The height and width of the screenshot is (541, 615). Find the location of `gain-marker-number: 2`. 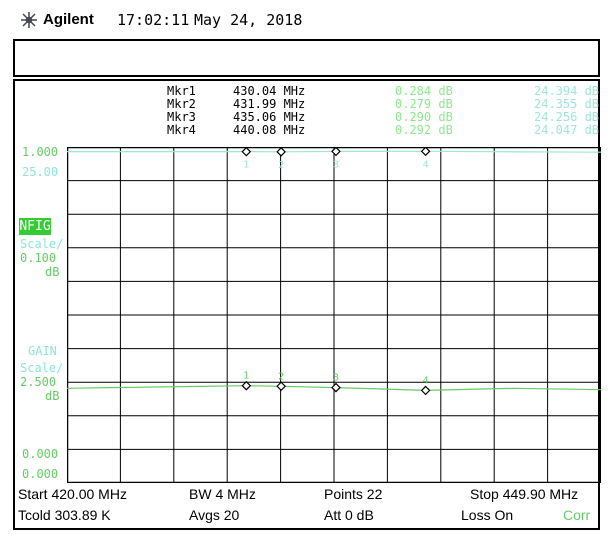

gain-marker-number: 2 is located at coordinates (281, 376).